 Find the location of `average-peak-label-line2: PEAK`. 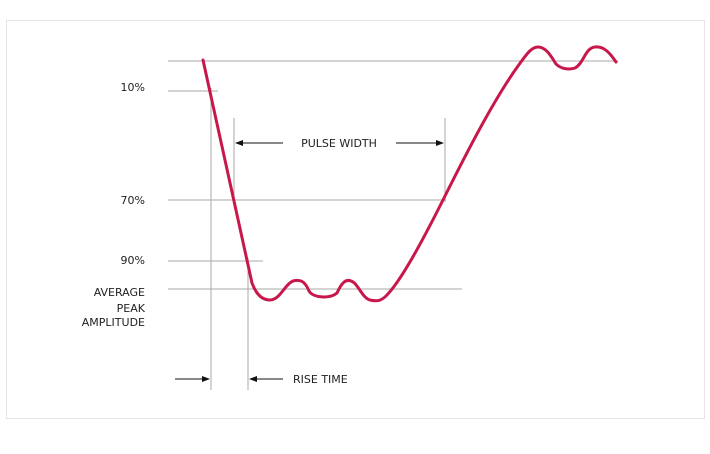

average-peak-label-line2: PEAK is located at coordinates (131, 308).